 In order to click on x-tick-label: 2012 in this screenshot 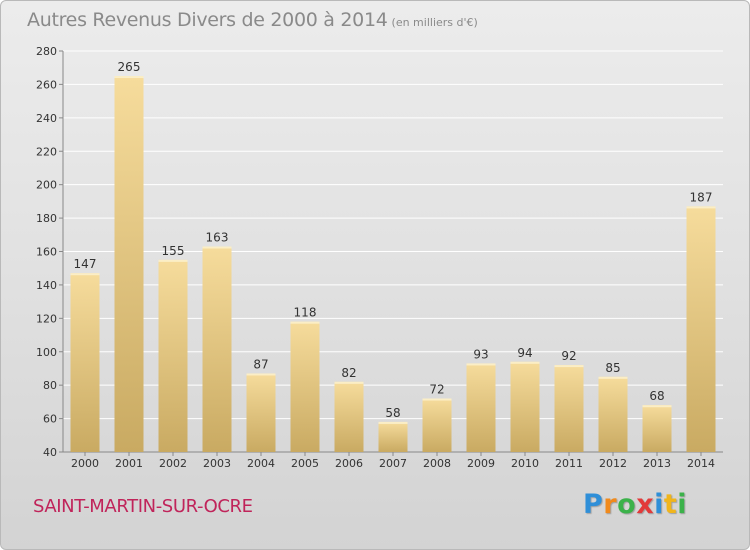, I will do `click(613, 463)`.